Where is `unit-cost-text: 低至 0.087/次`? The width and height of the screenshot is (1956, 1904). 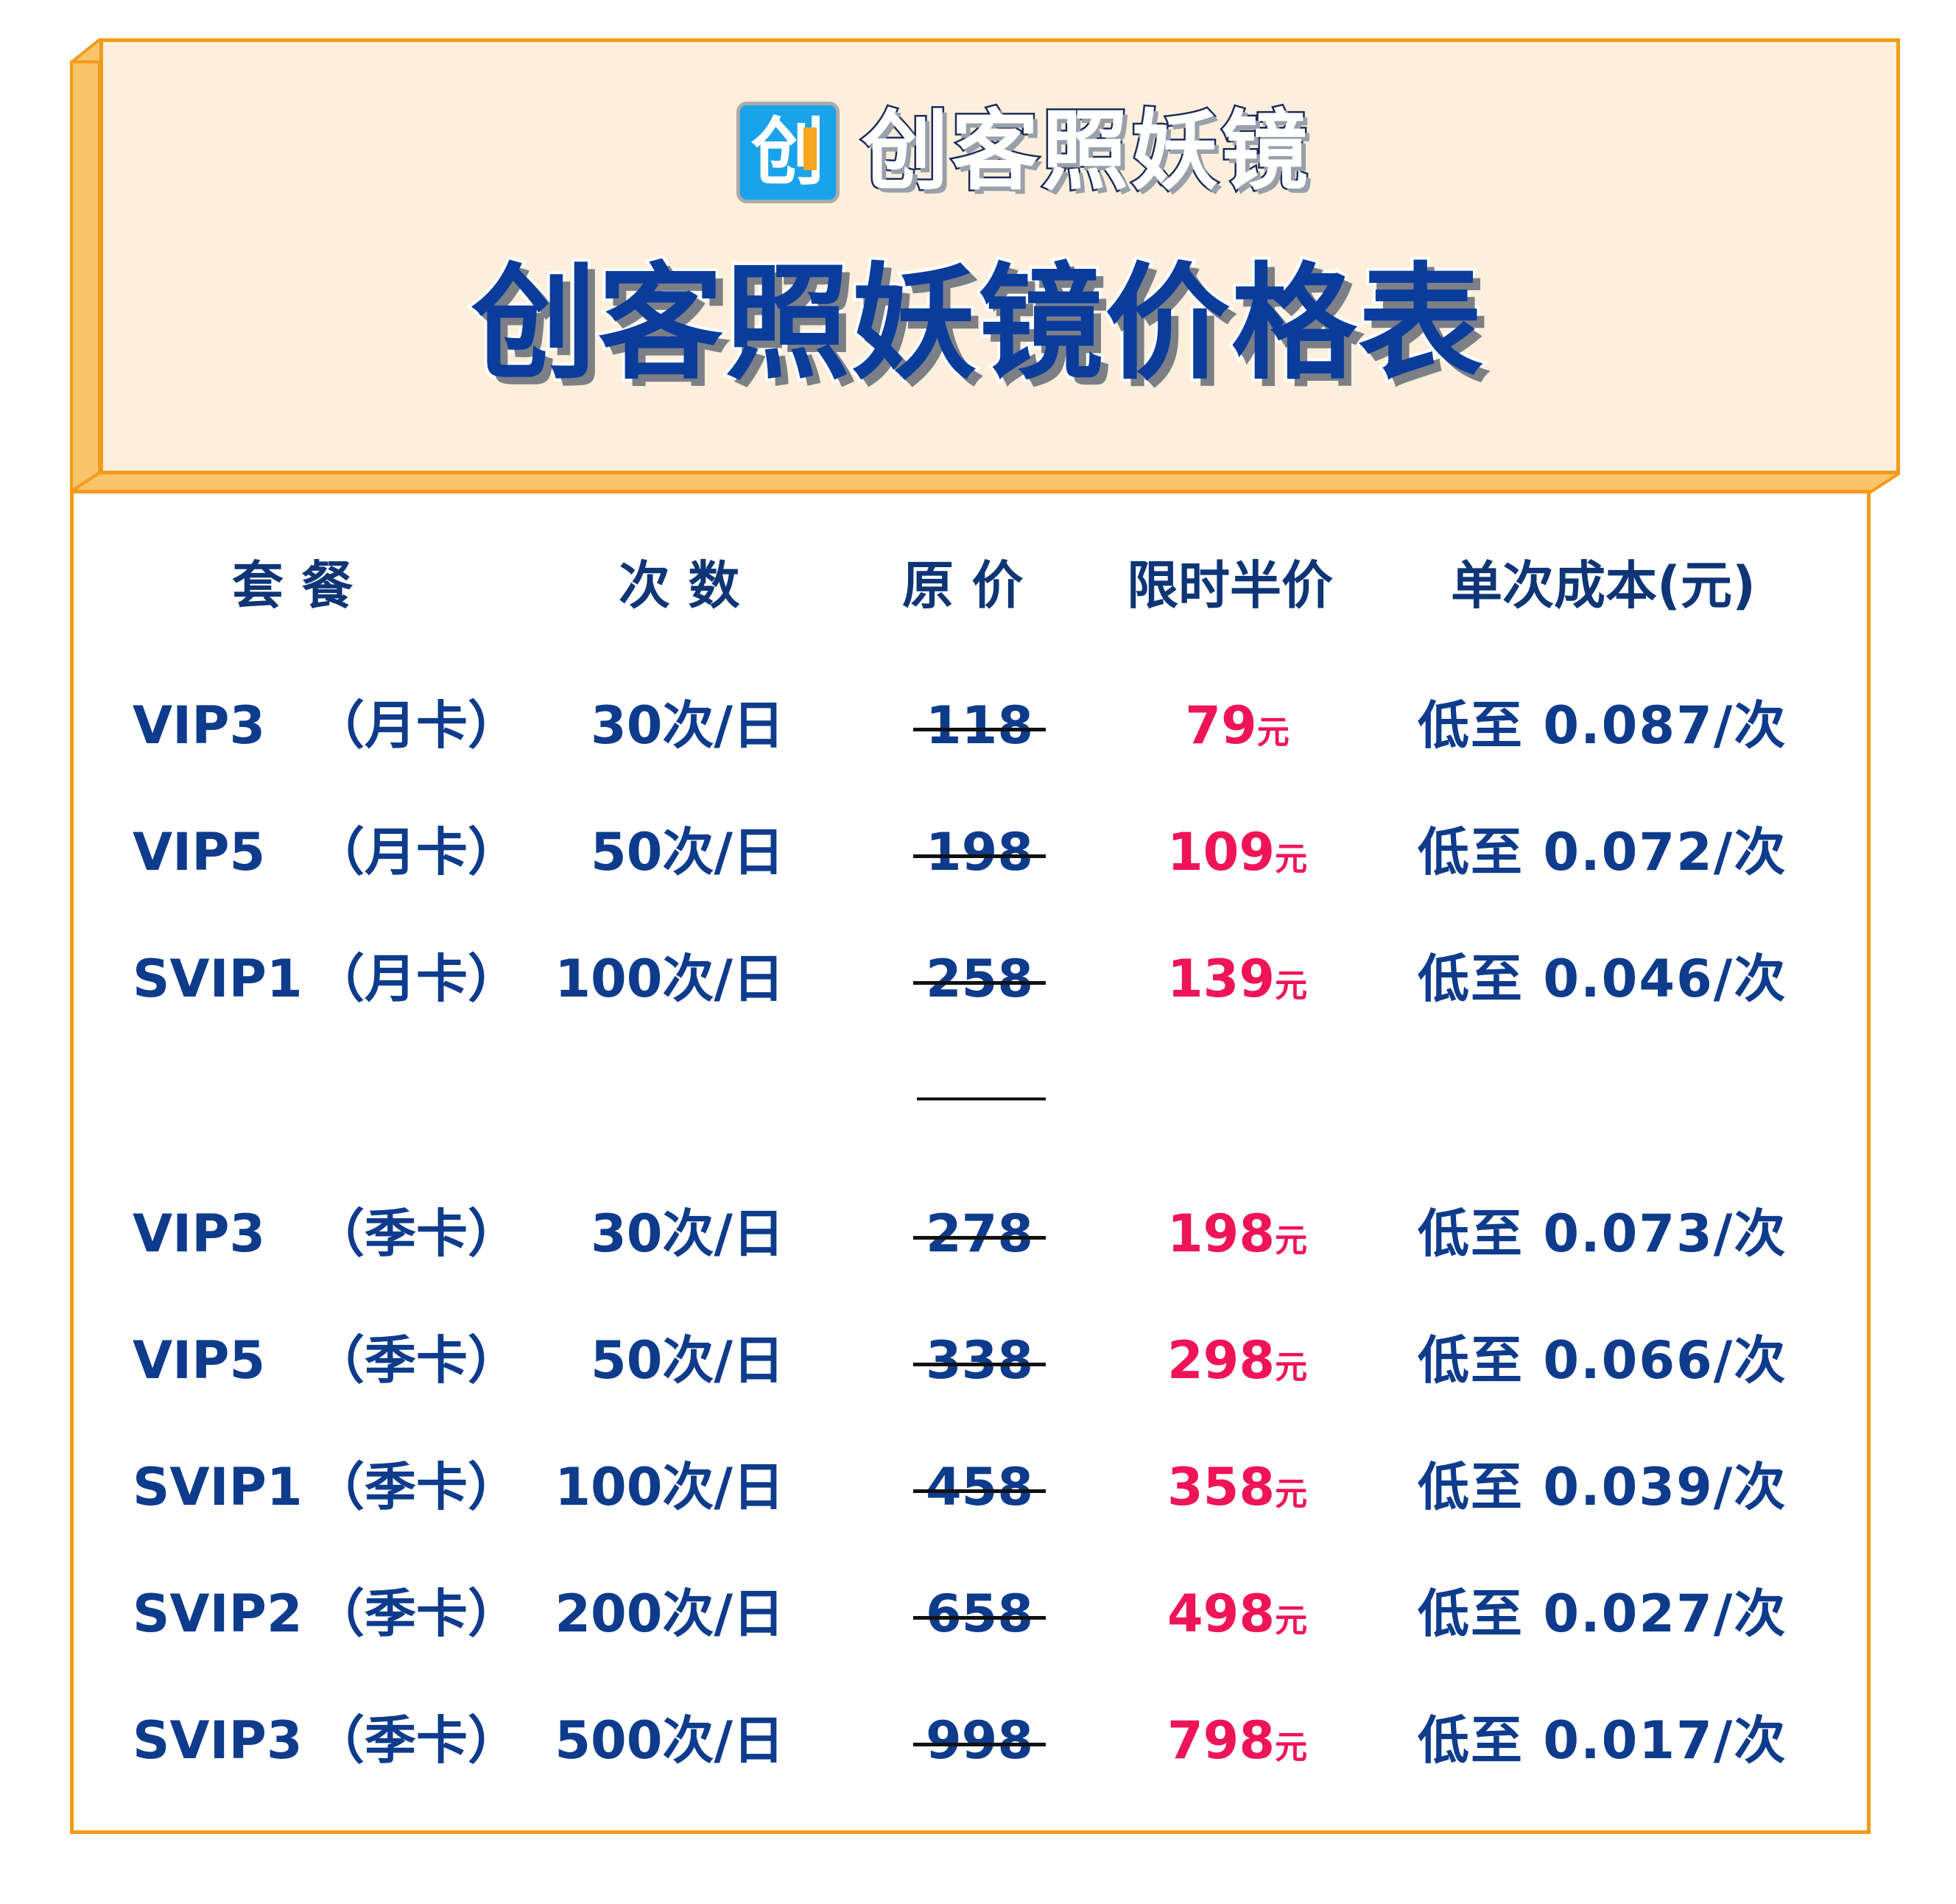 unit-cost-text: 低至 0.087/次 is located at coordinates (1602, 725).